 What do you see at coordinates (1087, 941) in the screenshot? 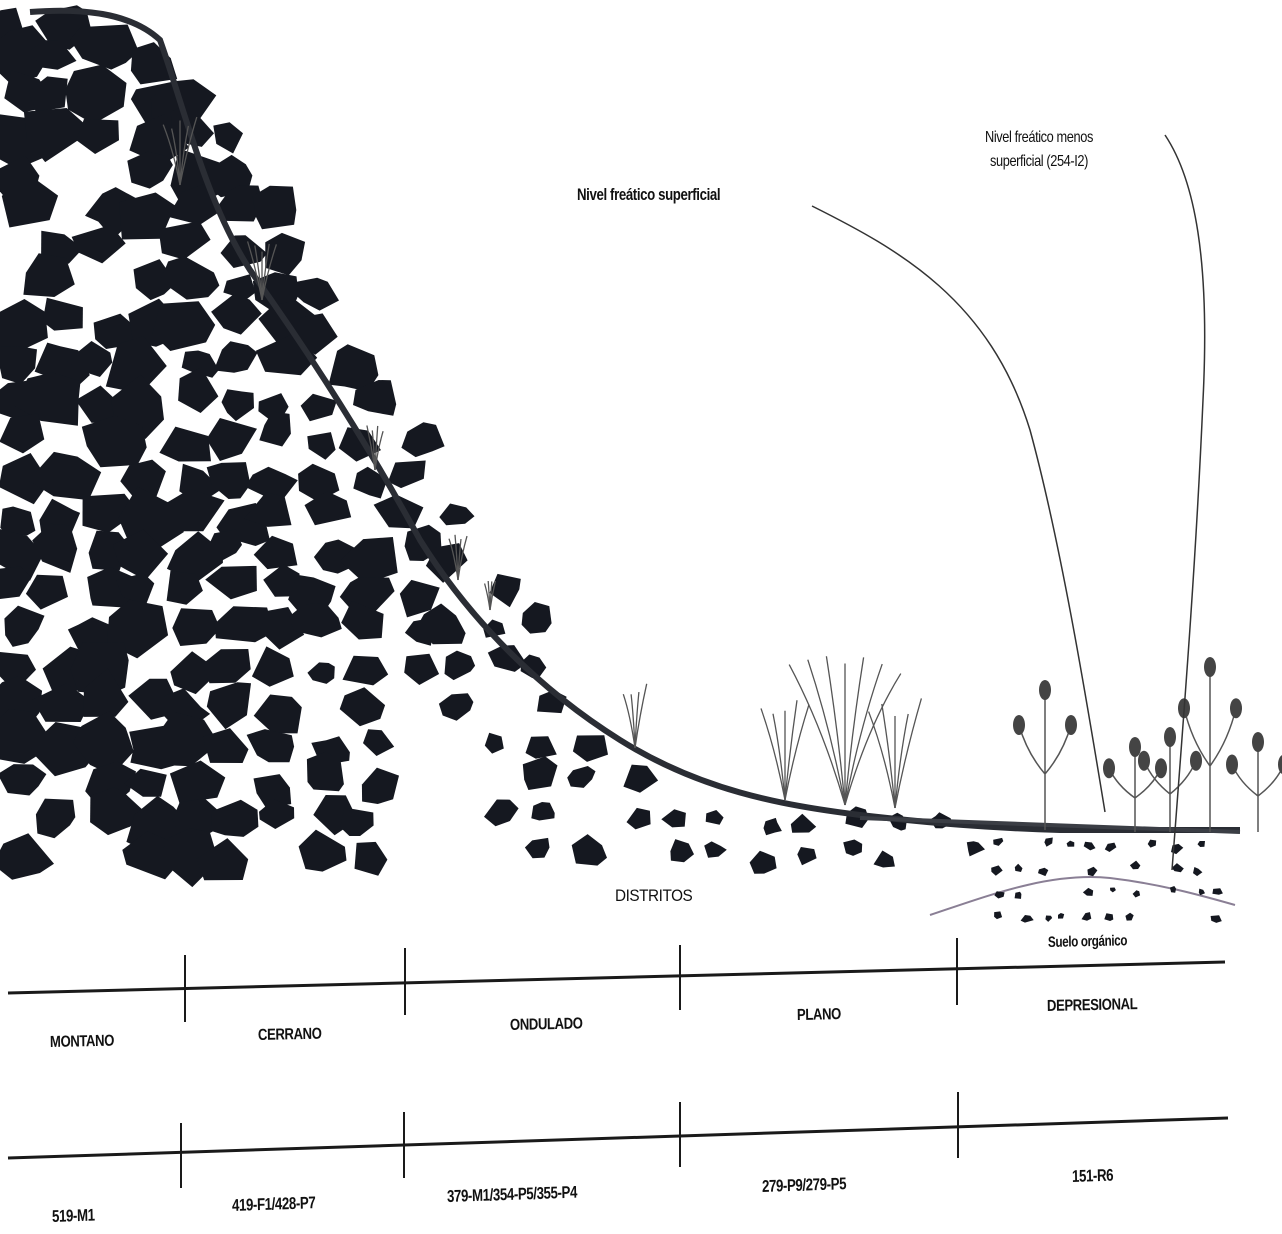
I see `organic-soil-label: Suelo orgánico` at bounding box center [1087, 941].